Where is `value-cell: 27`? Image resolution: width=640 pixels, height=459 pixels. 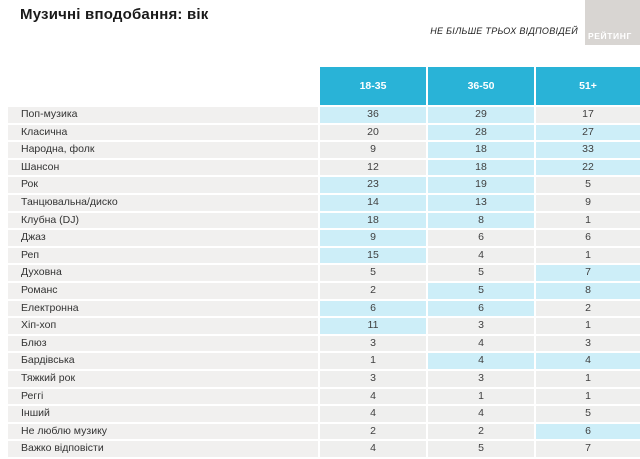
value-cell: 27 is located at coordinates (588, 132).